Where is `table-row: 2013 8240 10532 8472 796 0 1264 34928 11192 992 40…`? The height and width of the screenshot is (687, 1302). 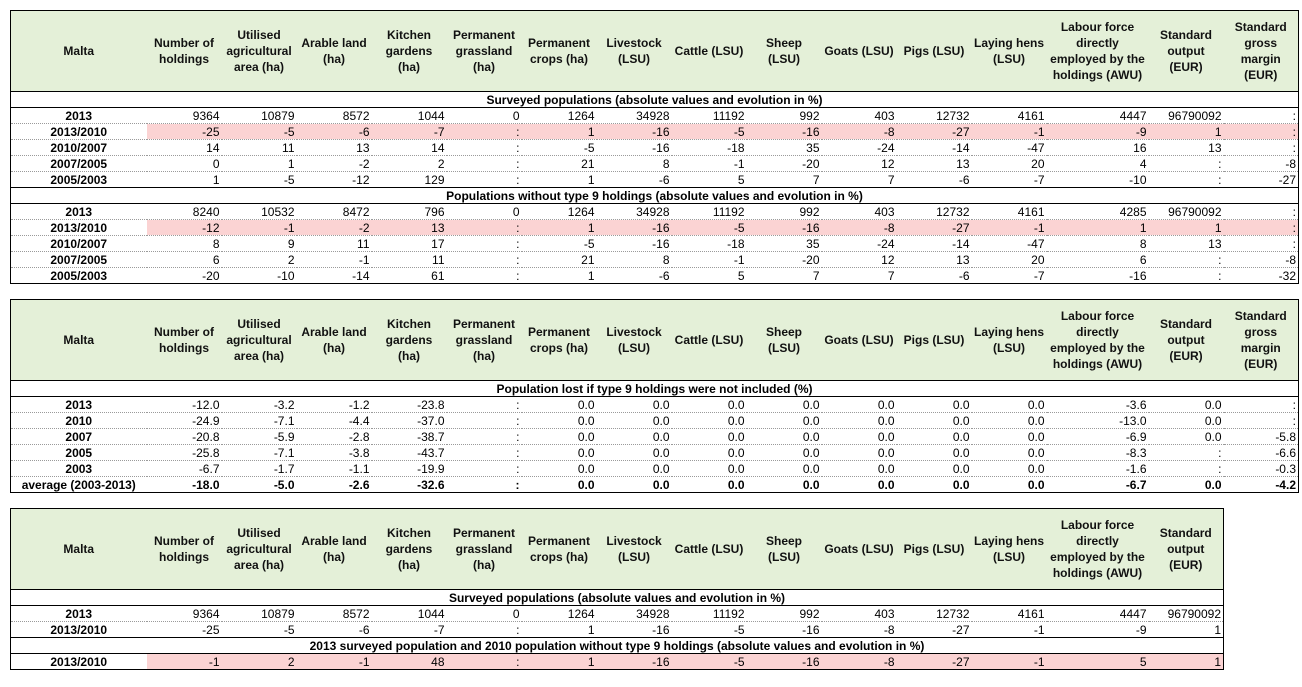 table-row: 2013 8240 10532 8472 796 0 1264 34928 11192 992 40… is located at coordinates (654, 211).